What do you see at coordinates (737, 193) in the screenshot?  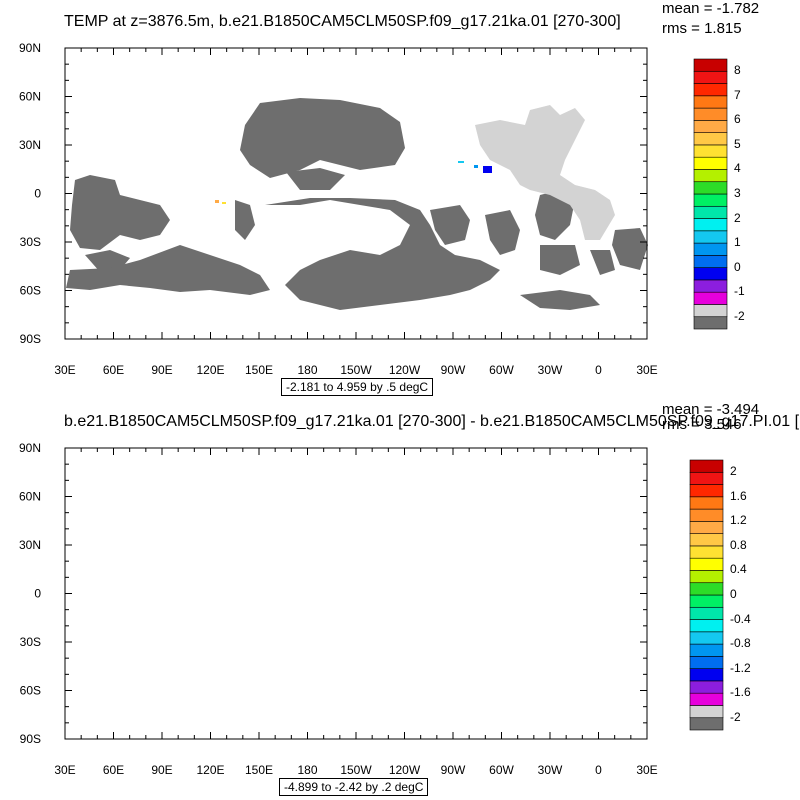 I see `colorbar-tick-label: 3` at bounding box center [737, 193].